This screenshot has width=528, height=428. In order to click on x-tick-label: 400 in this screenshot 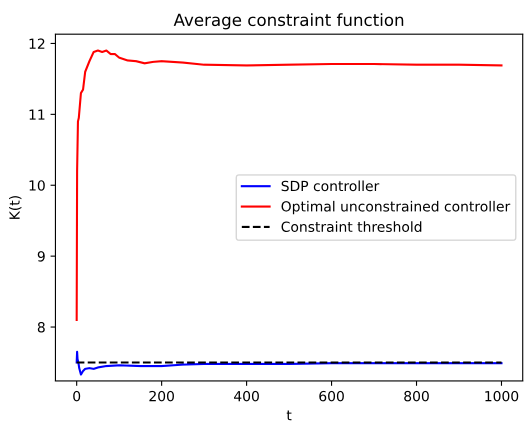, I will do `click(246, 396)`.